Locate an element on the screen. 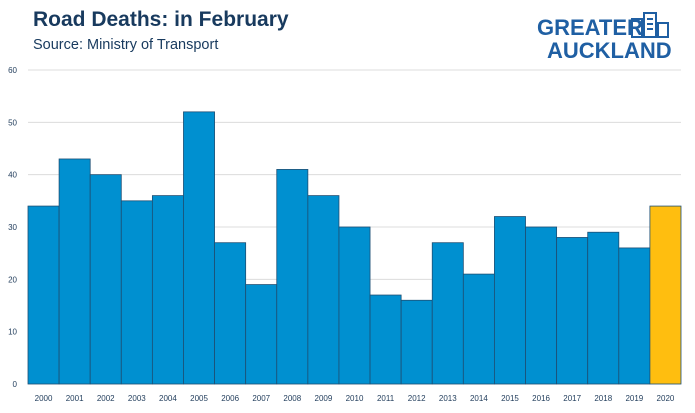 Image resolution: width=695 pixels, height=413 pixels. y-tick-label: 40 is located at coordinates (12, 175).